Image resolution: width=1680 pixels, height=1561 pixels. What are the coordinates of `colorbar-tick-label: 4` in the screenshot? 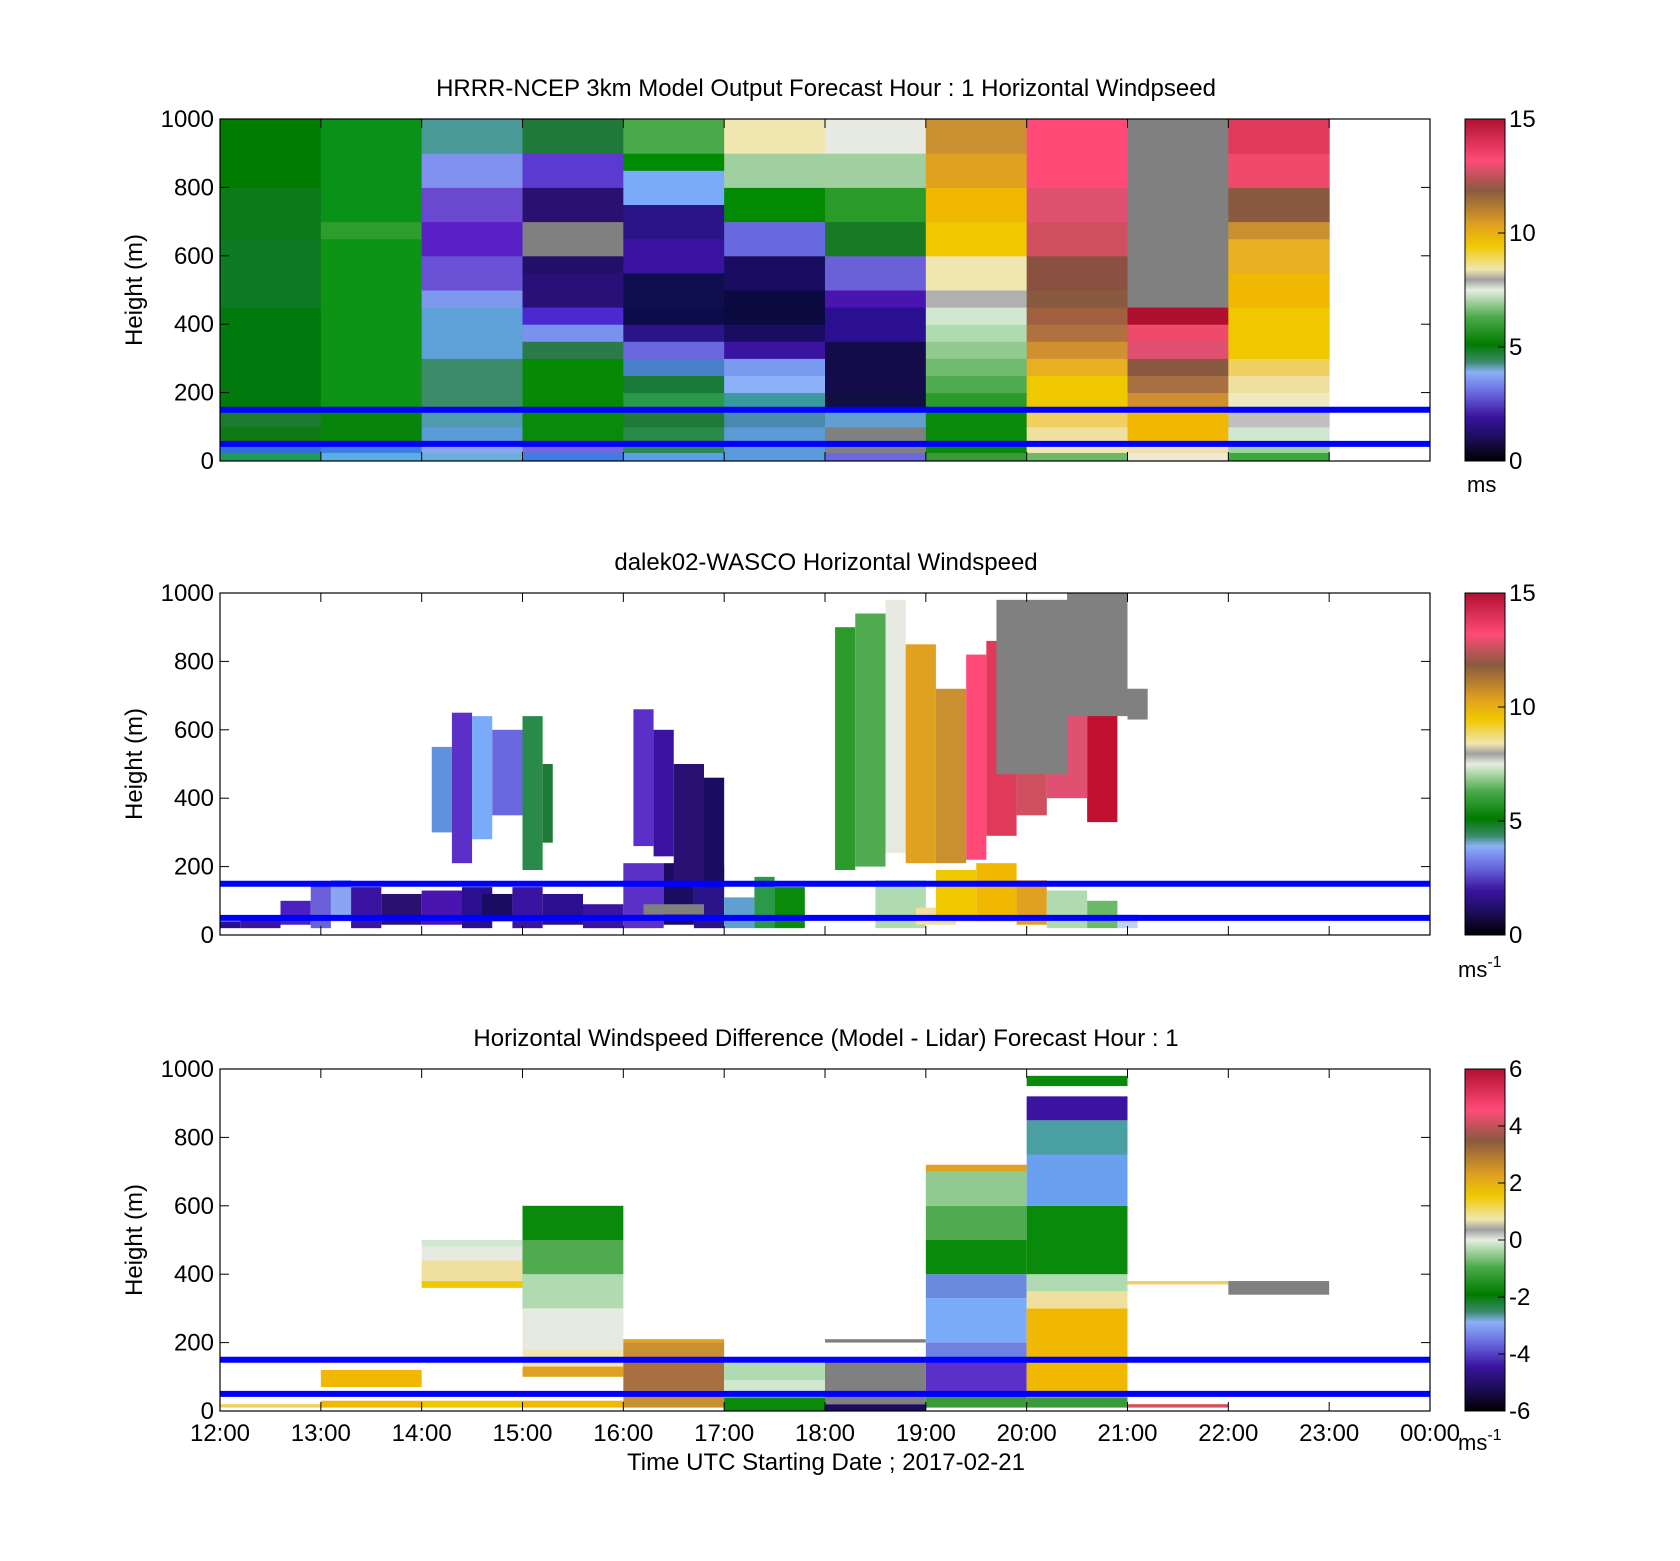 It's located at (1515, 1126).